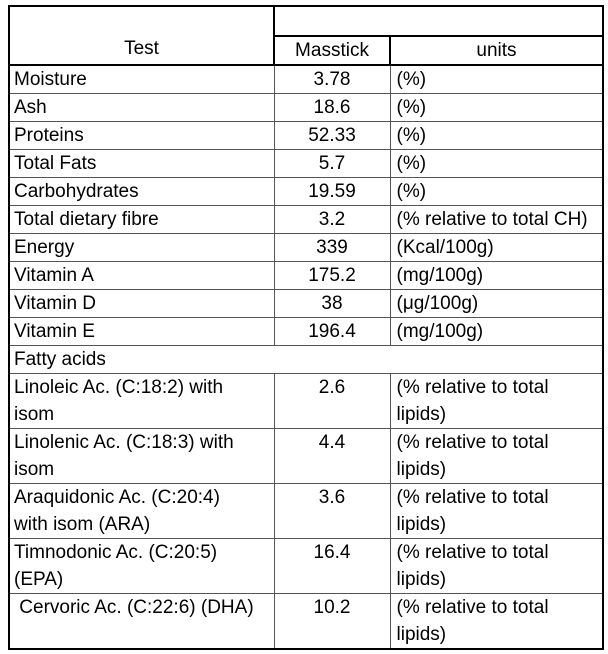 The height and width of the screenshot is (654, 608). What do you see at coordinates (332, 511) in the screenshot?
I see `value-cell: 3.6` at bounding box center [332, 511].